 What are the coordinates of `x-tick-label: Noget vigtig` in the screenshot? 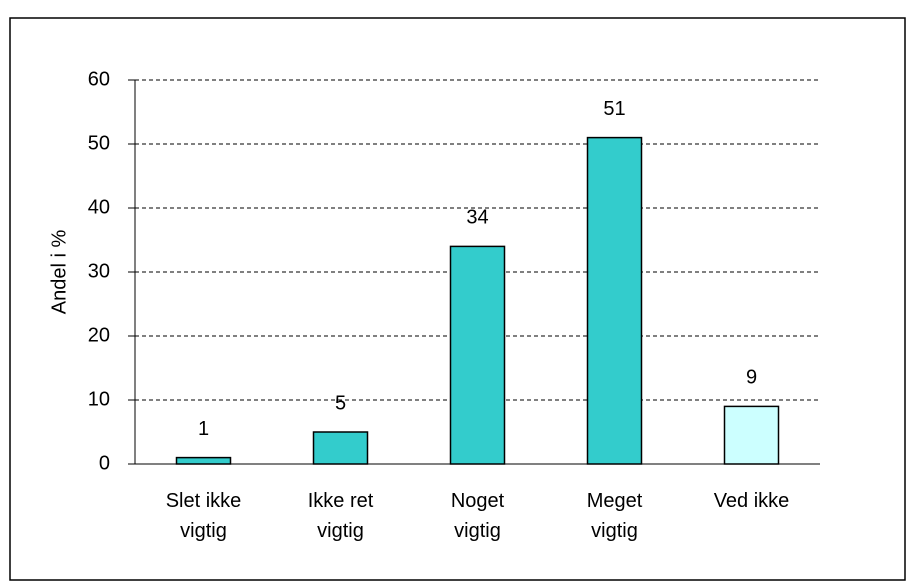 It's located at (478, 516).